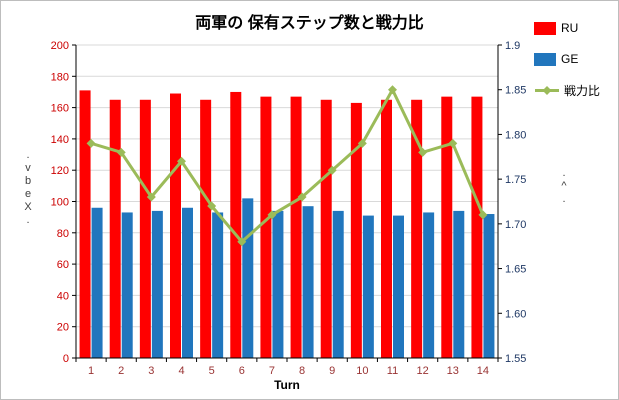 The image size is (619, 400). I want to click on x-axis-tick-label: 13, so click(453, 371).